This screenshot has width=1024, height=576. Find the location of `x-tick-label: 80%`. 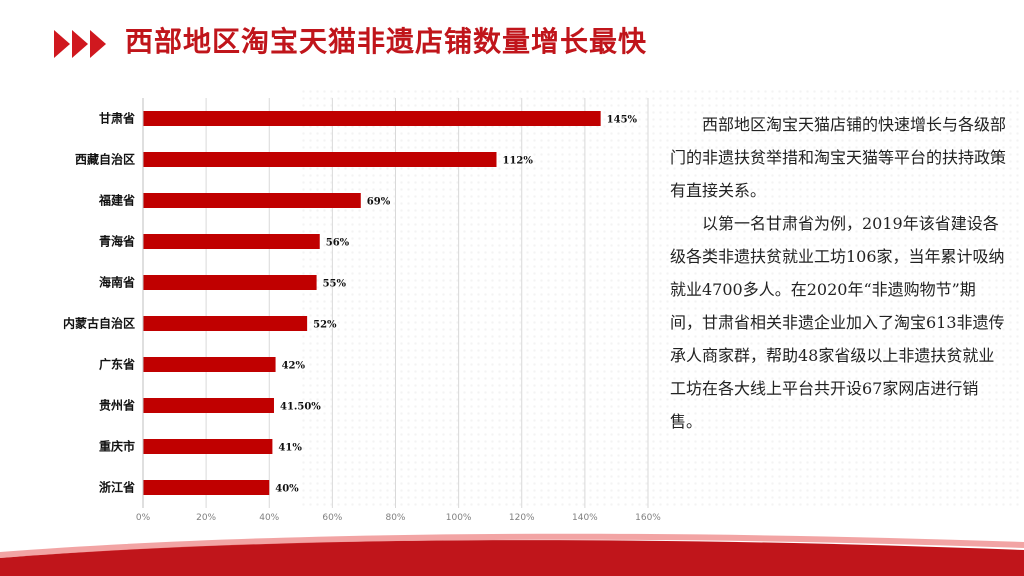

x-tick-label: 80% is located at coordinates (395, 518).